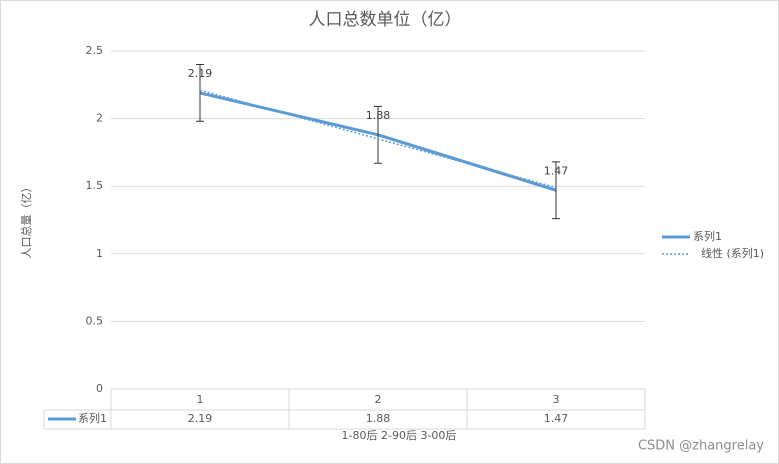  I want to click on data-label: 1.47, so click(556, 170).